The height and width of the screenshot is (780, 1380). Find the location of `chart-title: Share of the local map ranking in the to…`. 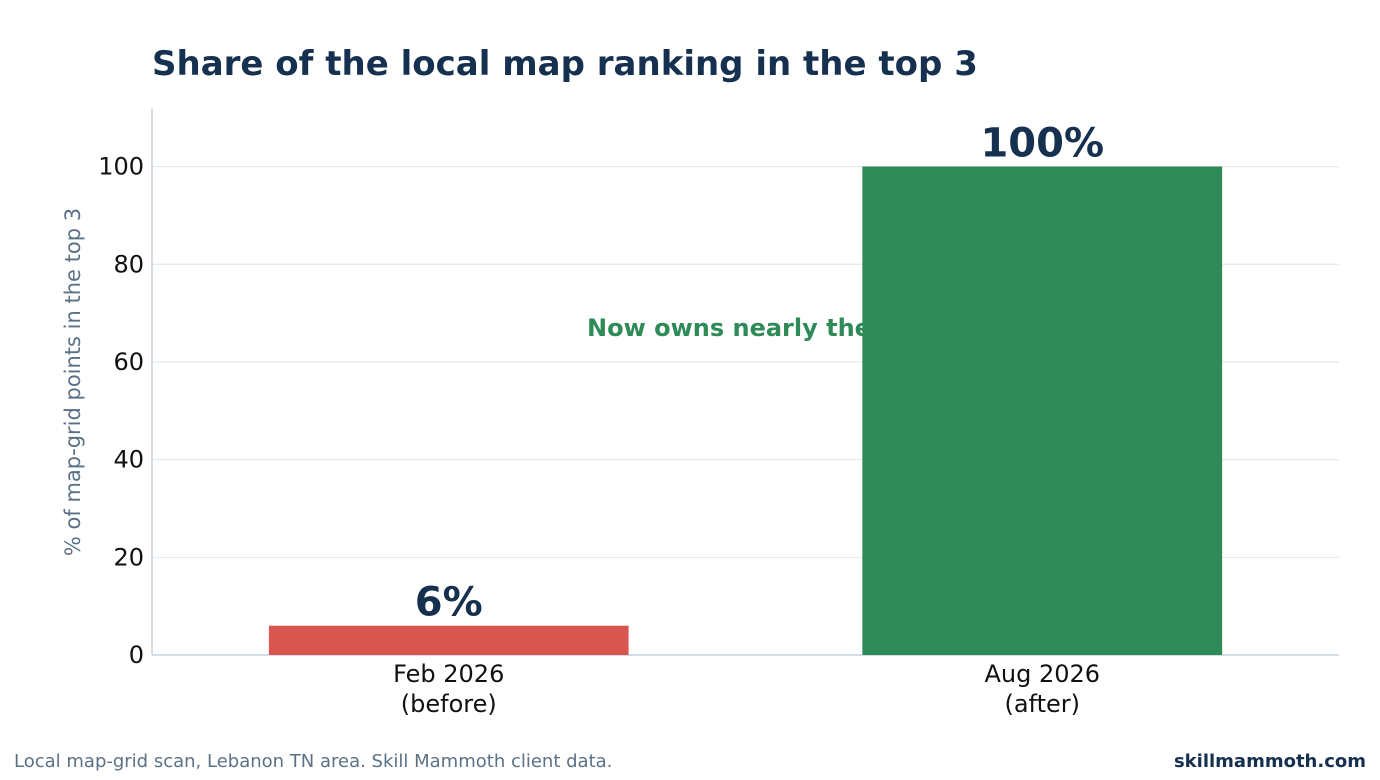

chart-title: Share of the local map ranking in the to… is located at coordinates (565, 64).